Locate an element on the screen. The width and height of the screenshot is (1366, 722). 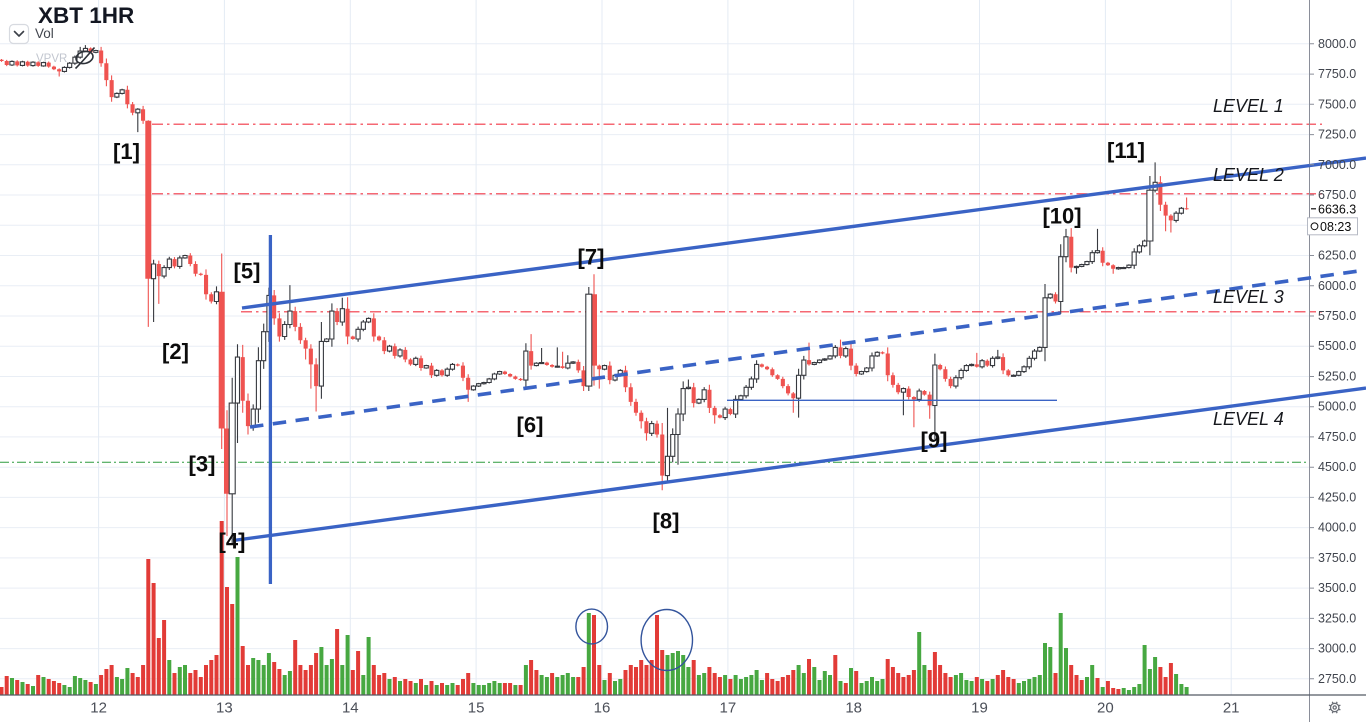
svg-text: 4750.0 is located at coordinates (1337, 437).